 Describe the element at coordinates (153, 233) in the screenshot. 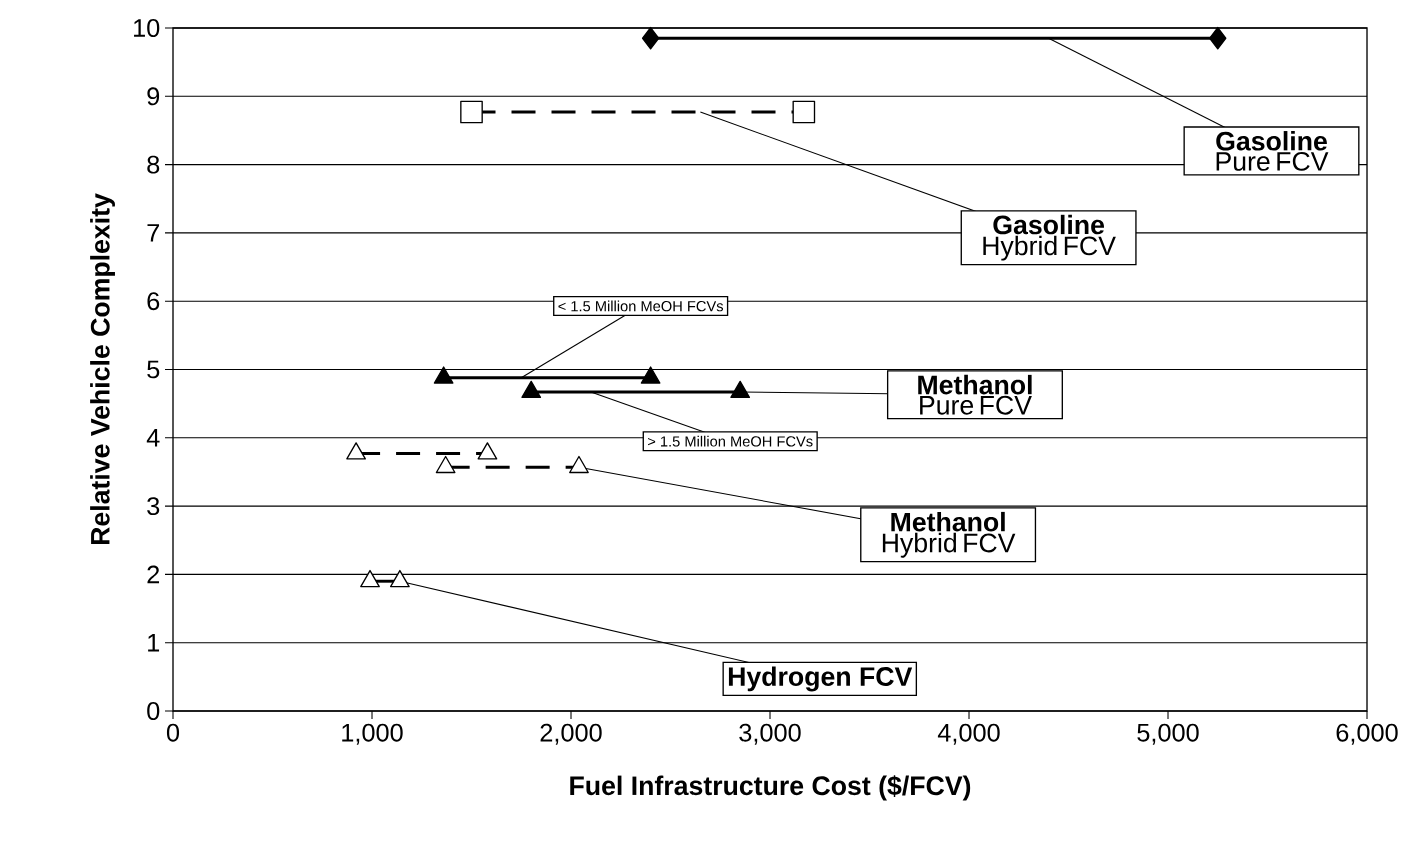

I see `y-tick-label: 7` at that location.